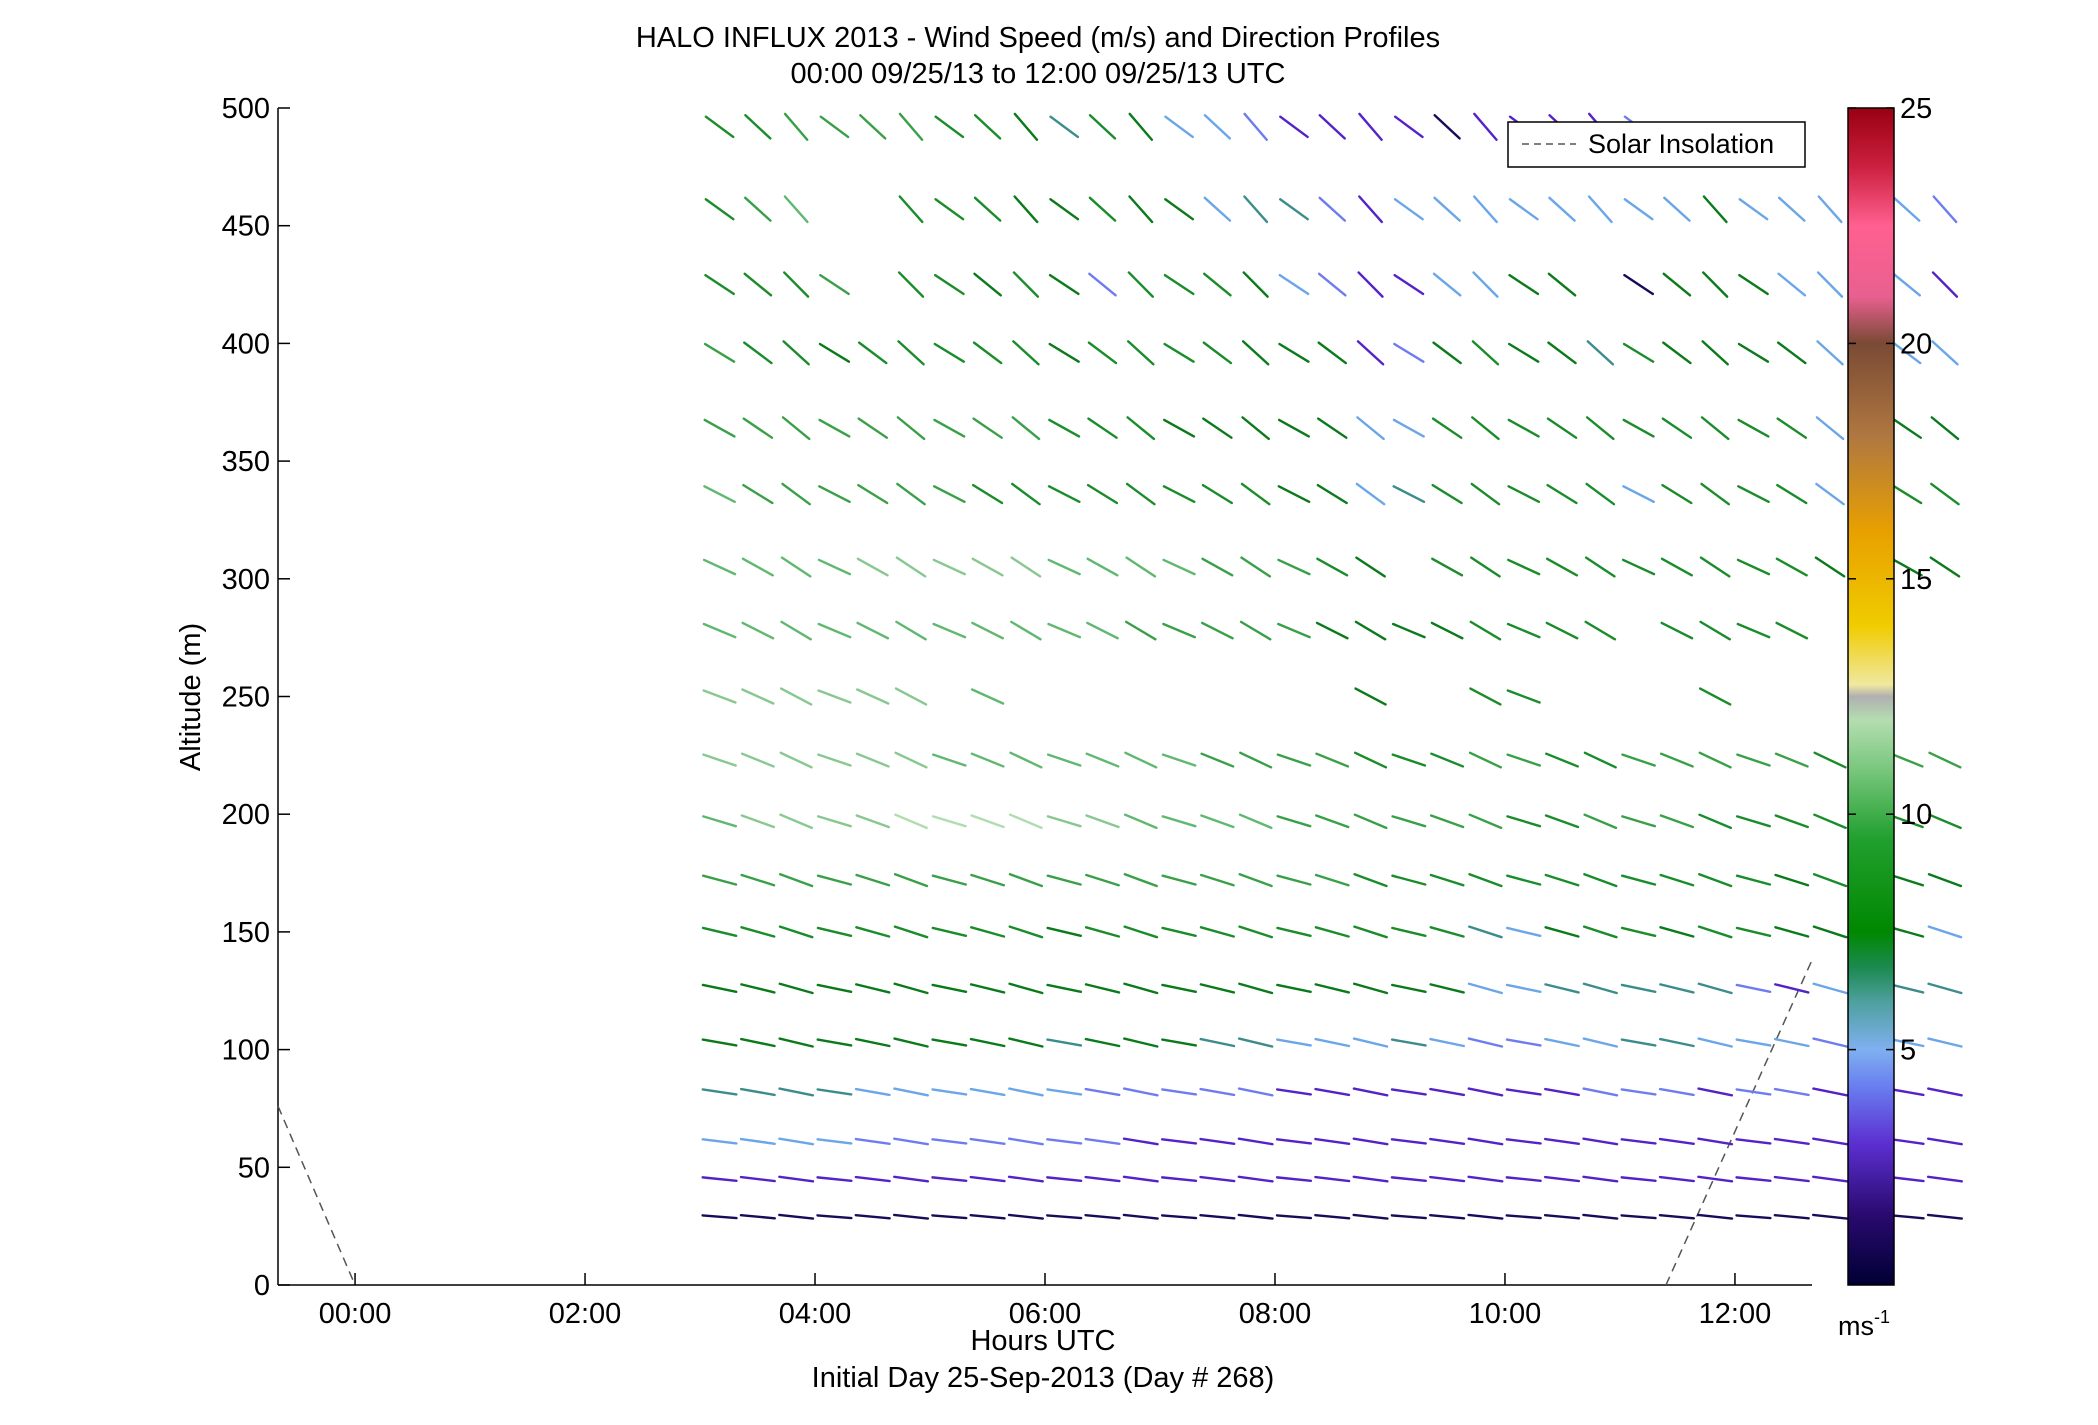  Describe the element at coordinates (1882, 1317) in the screenshot. I see `colorbar-unit-exponent: -1` at that location.